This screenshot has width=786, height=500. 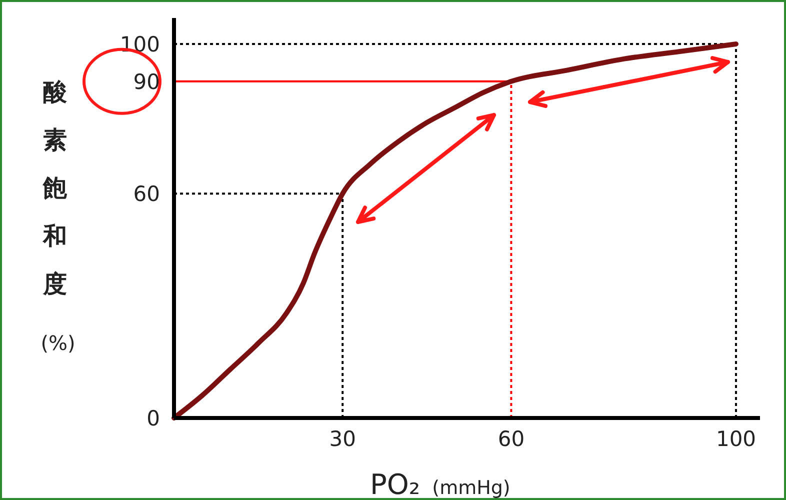 I want to click on y-tick-label: 0, so click(x=153, y=418).